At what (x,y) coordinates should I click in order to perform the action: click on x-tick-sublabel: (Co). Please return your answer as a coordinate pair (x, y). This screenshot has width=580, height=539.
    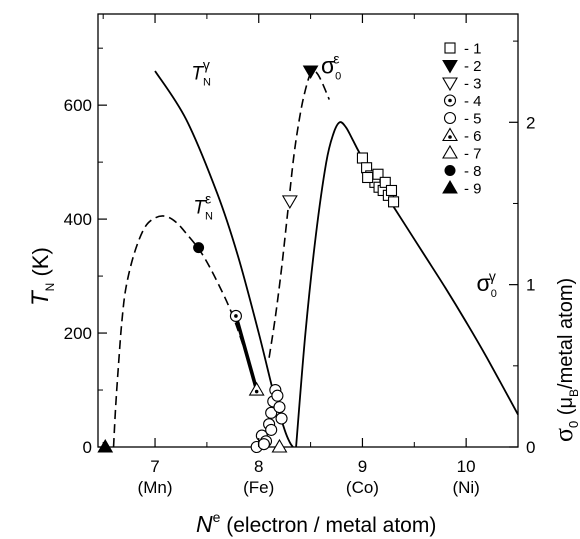
    Looking at the image, I should click on (362, 487).